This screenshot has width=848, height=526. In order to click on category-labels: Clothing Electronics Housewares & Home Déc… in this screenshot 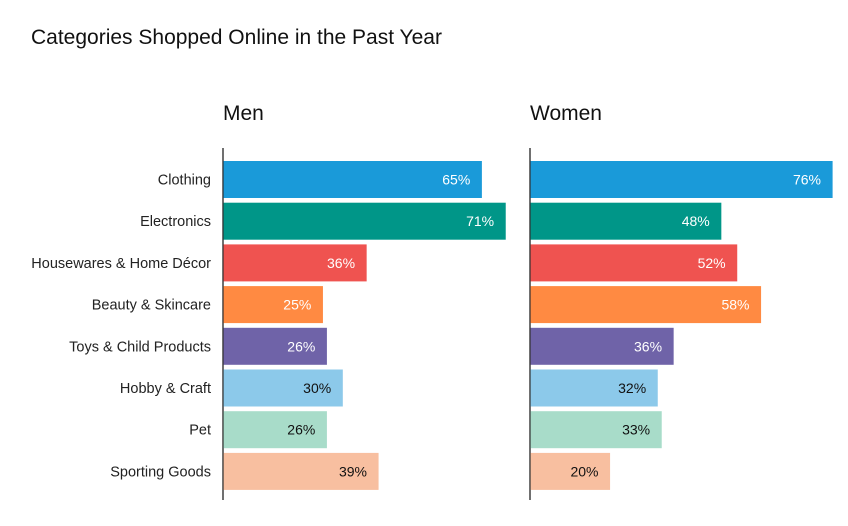, I will do `click(121, 327)`.